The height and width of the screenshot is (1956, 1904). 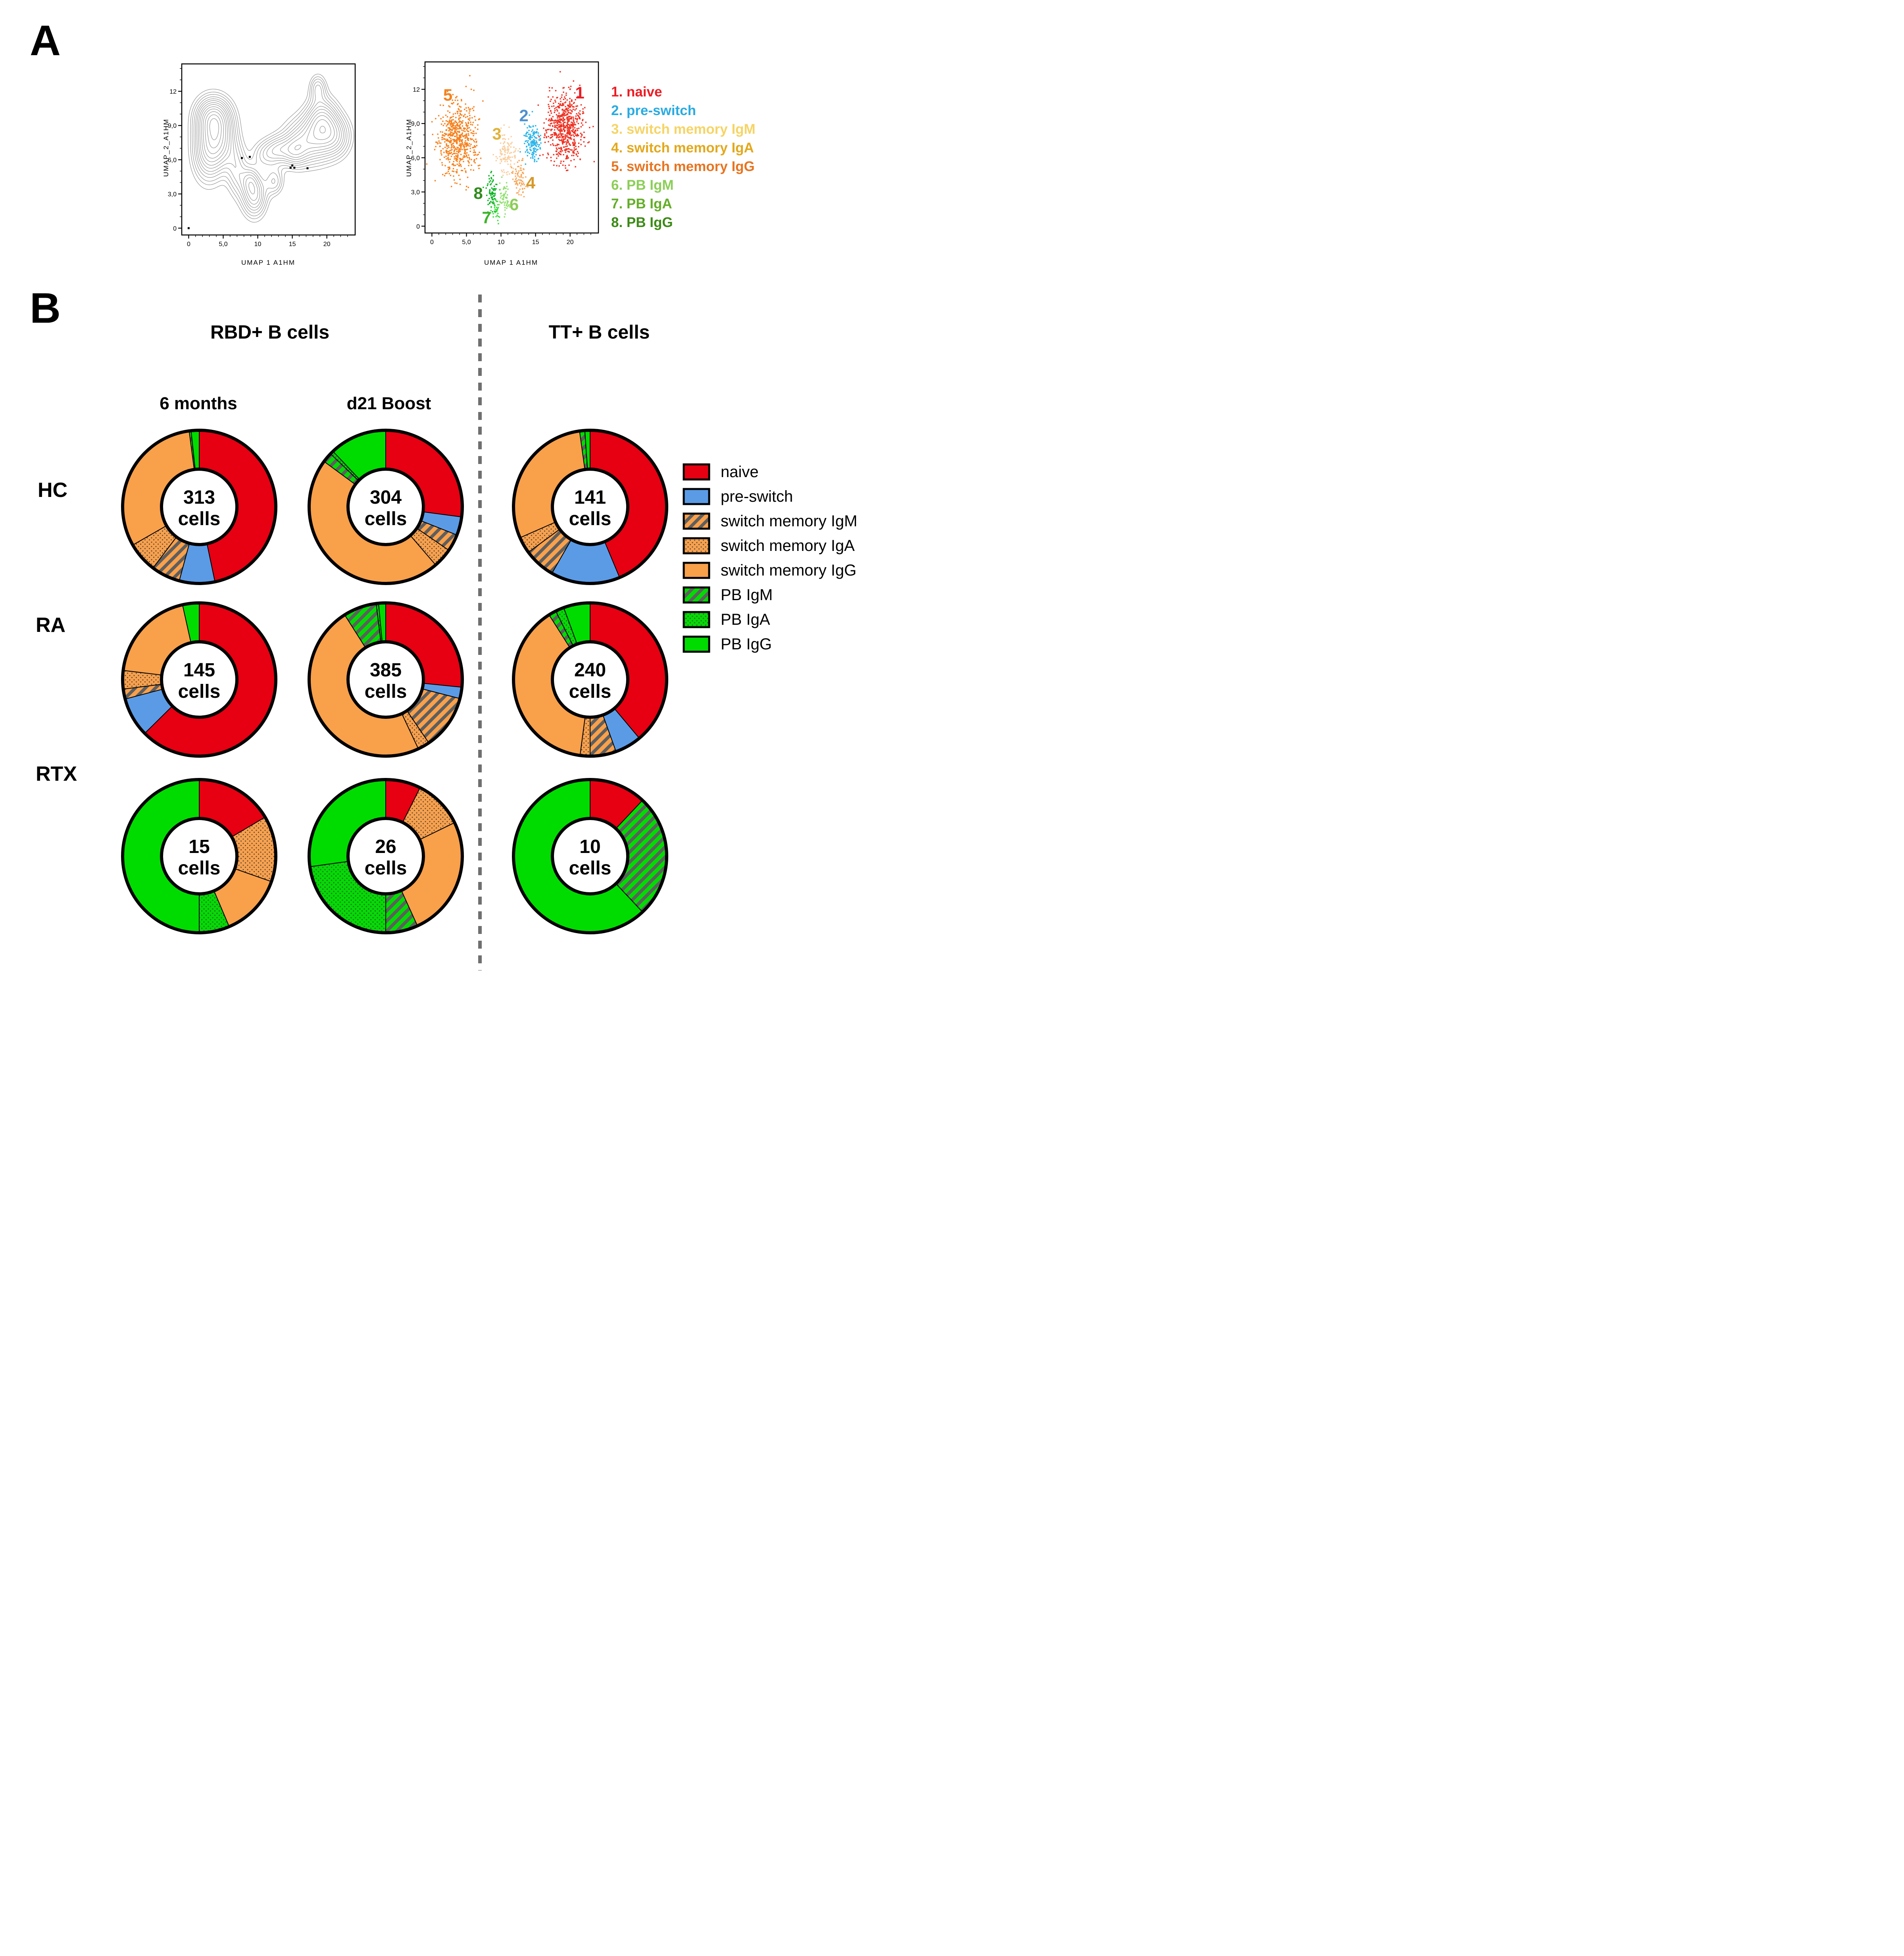 I want to click on subheader-6-months: 6 months, so click(x=198, y=403).